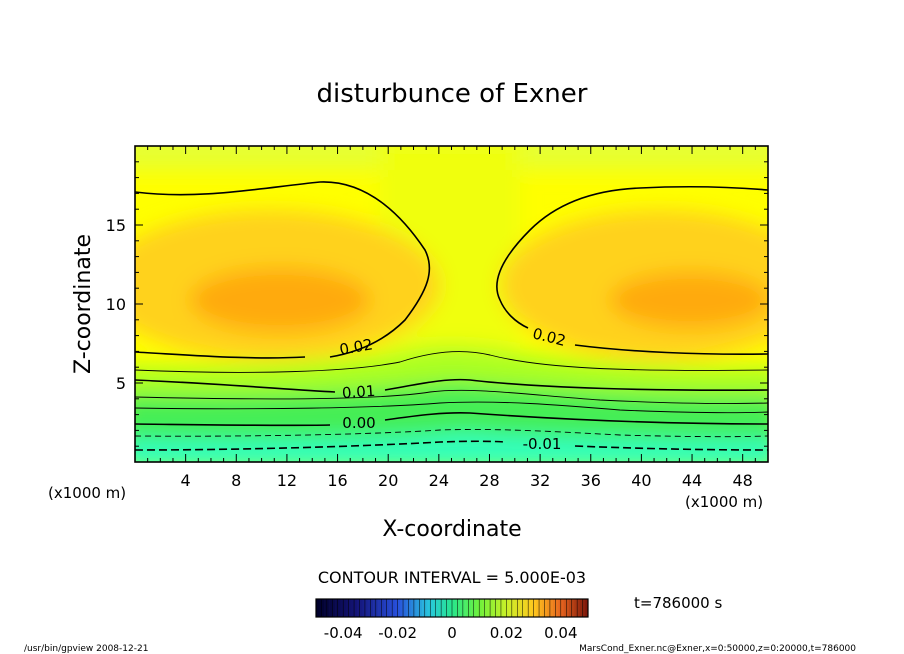  I want to click on y-tick-label: 5, so click(121, 383).